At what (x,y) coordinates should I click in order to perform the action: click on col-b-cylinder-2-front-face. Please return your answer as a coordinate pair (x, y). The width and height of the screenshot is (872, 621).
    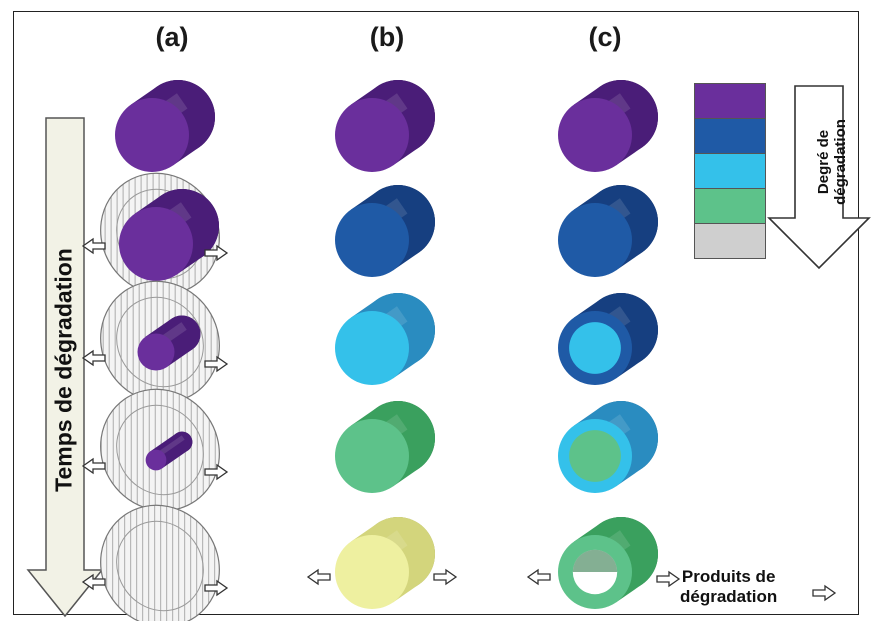
    Looking at the image, I should click on (372, 240).